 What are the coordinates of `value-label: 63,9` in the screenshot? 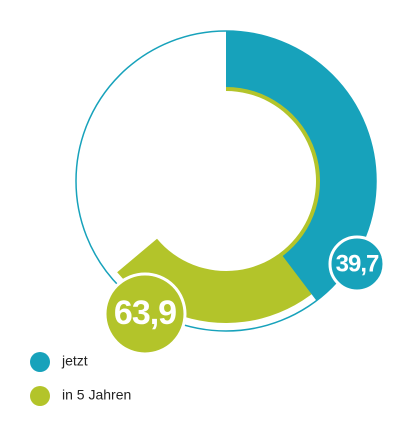 It's located at (145, 313).